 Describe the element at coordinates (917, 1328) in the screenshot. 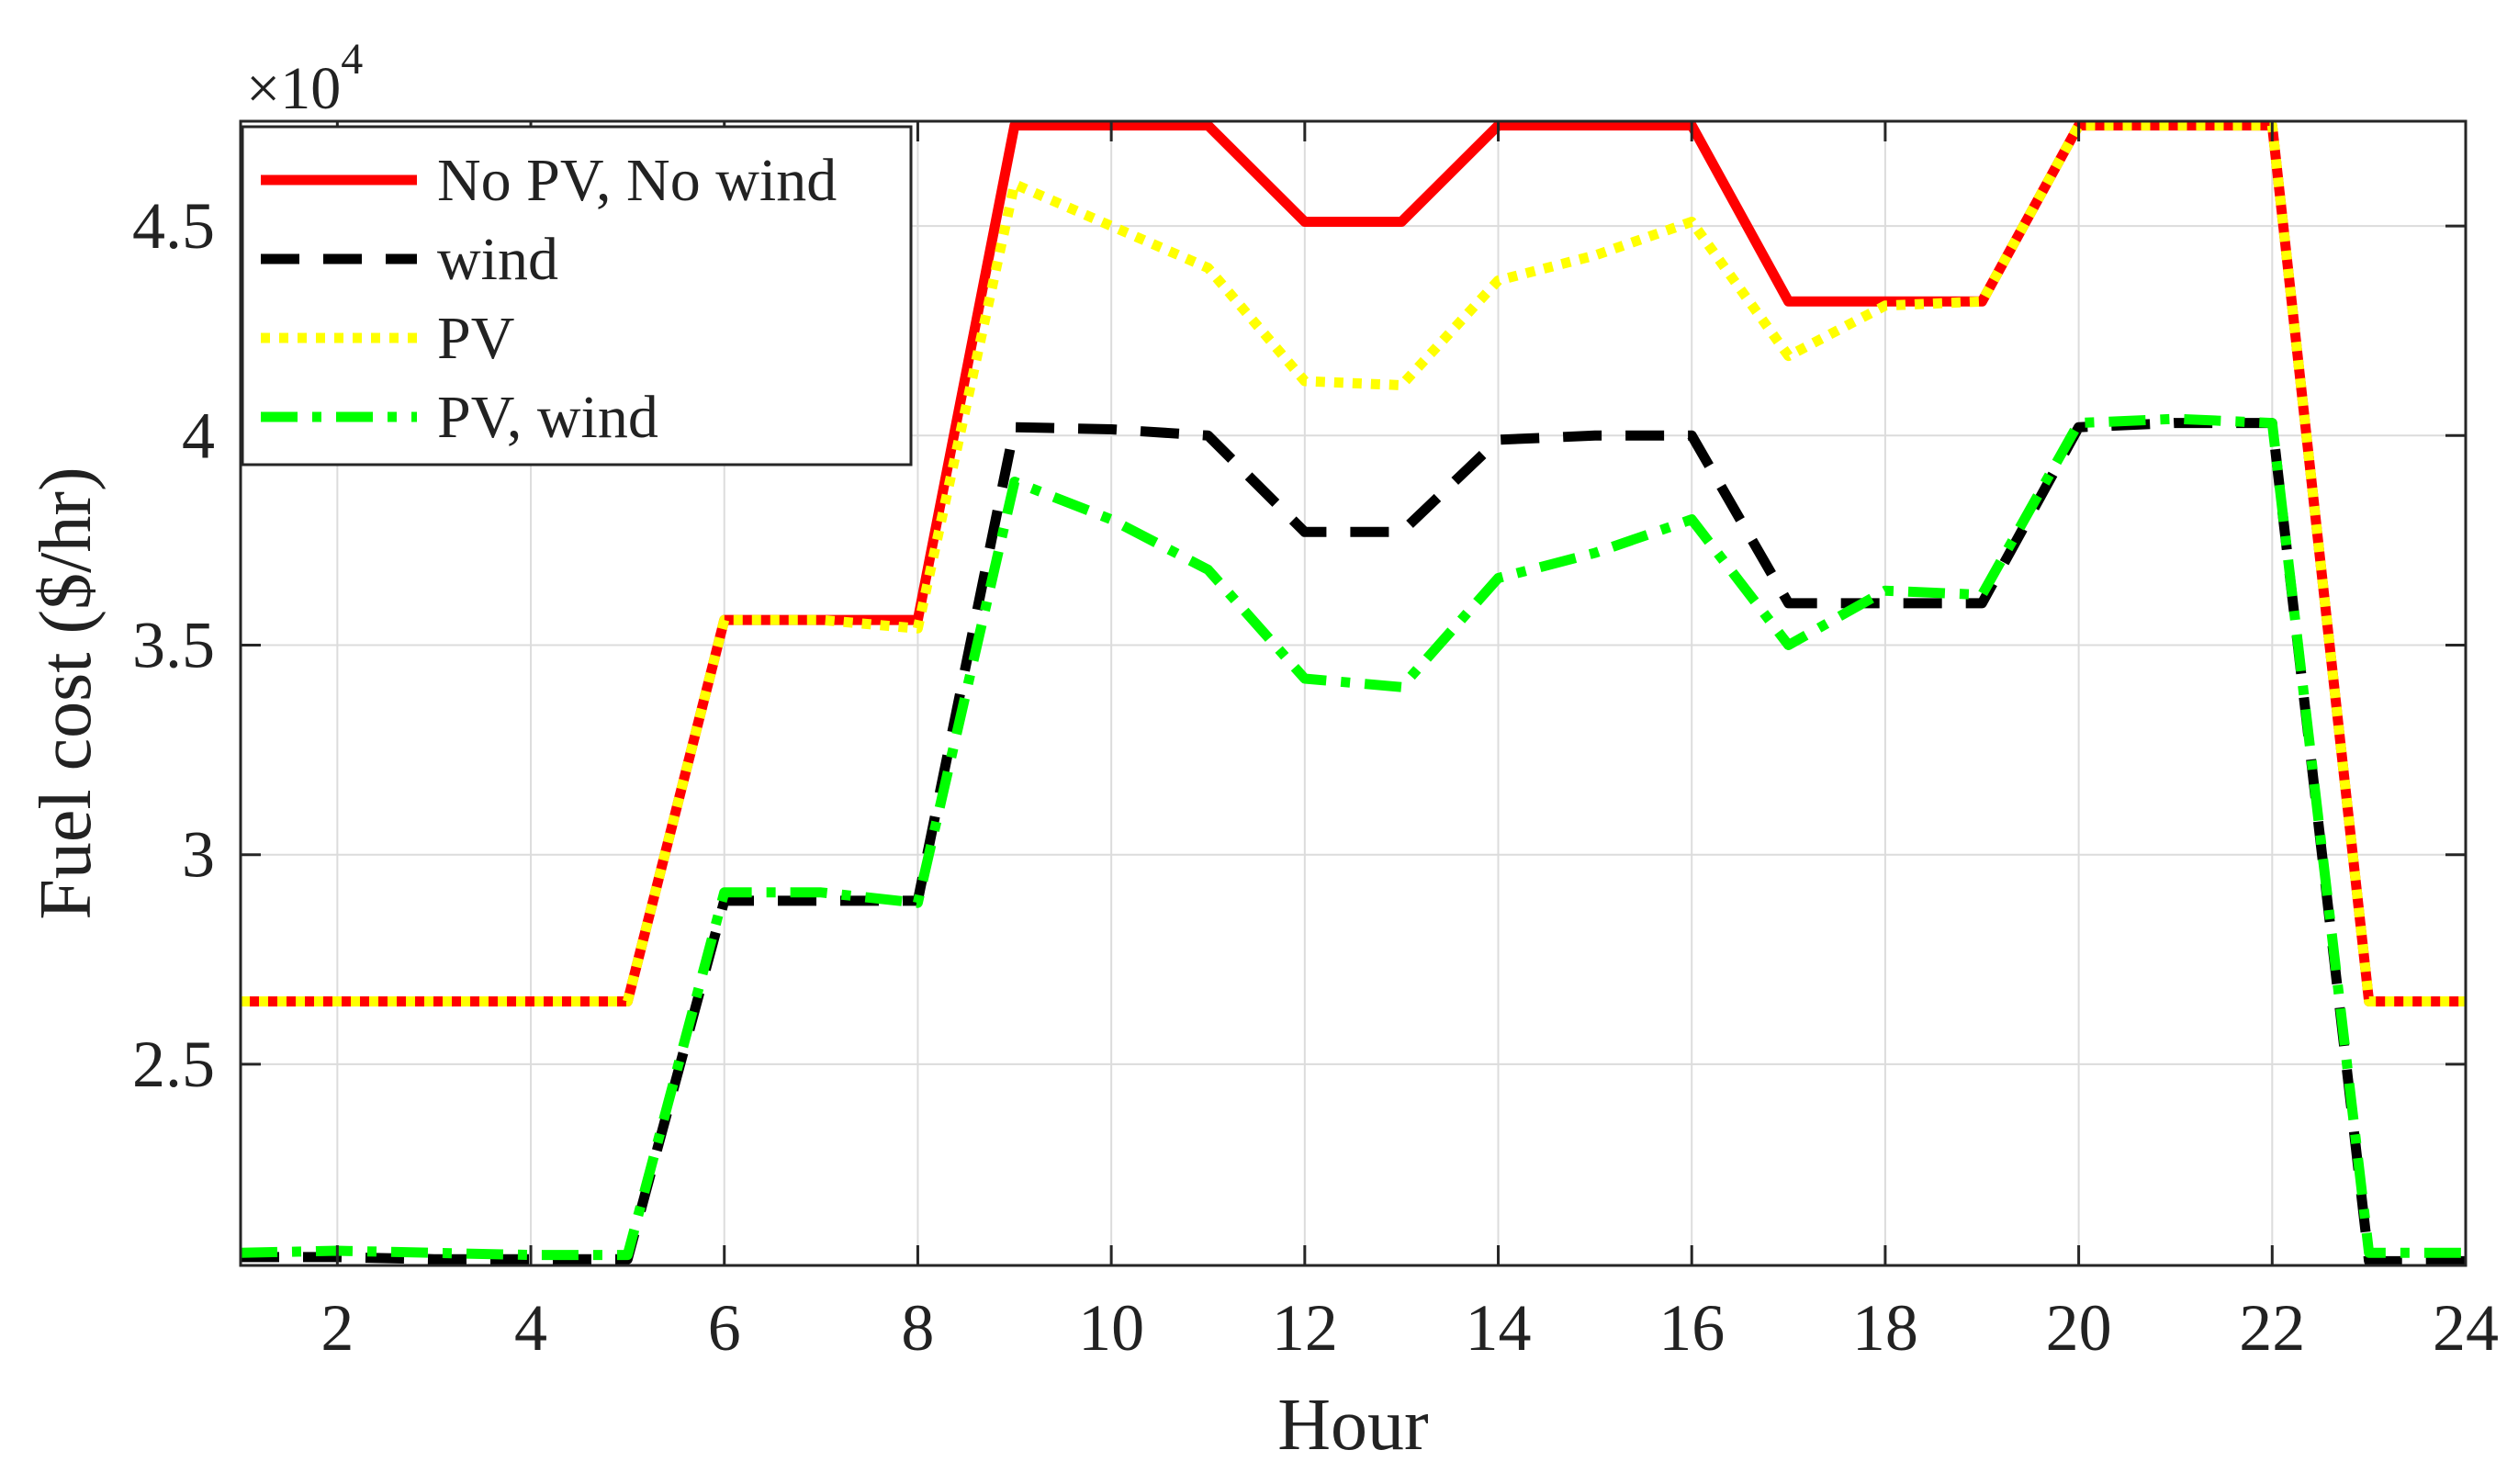

I see `x-tick-label: 8` at that location.